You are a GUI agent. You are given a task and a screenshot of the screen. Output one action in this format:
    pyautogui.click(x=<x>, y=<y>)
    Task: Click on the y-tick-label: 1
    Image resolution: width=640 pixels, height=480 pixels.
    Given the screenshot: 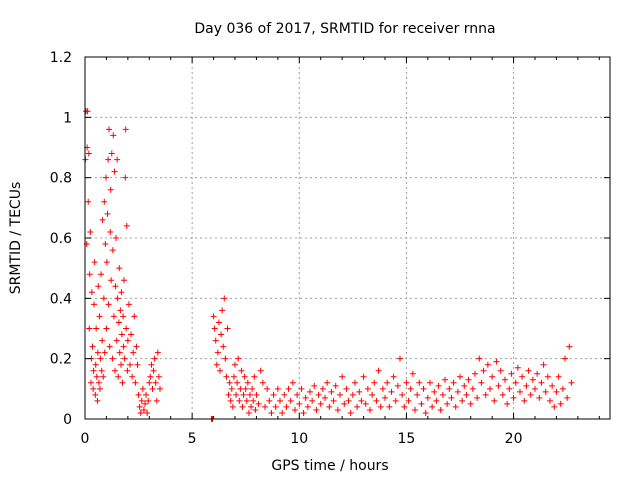 What is the action you would take?
    pyautogui.click(x=67, y=118)
    